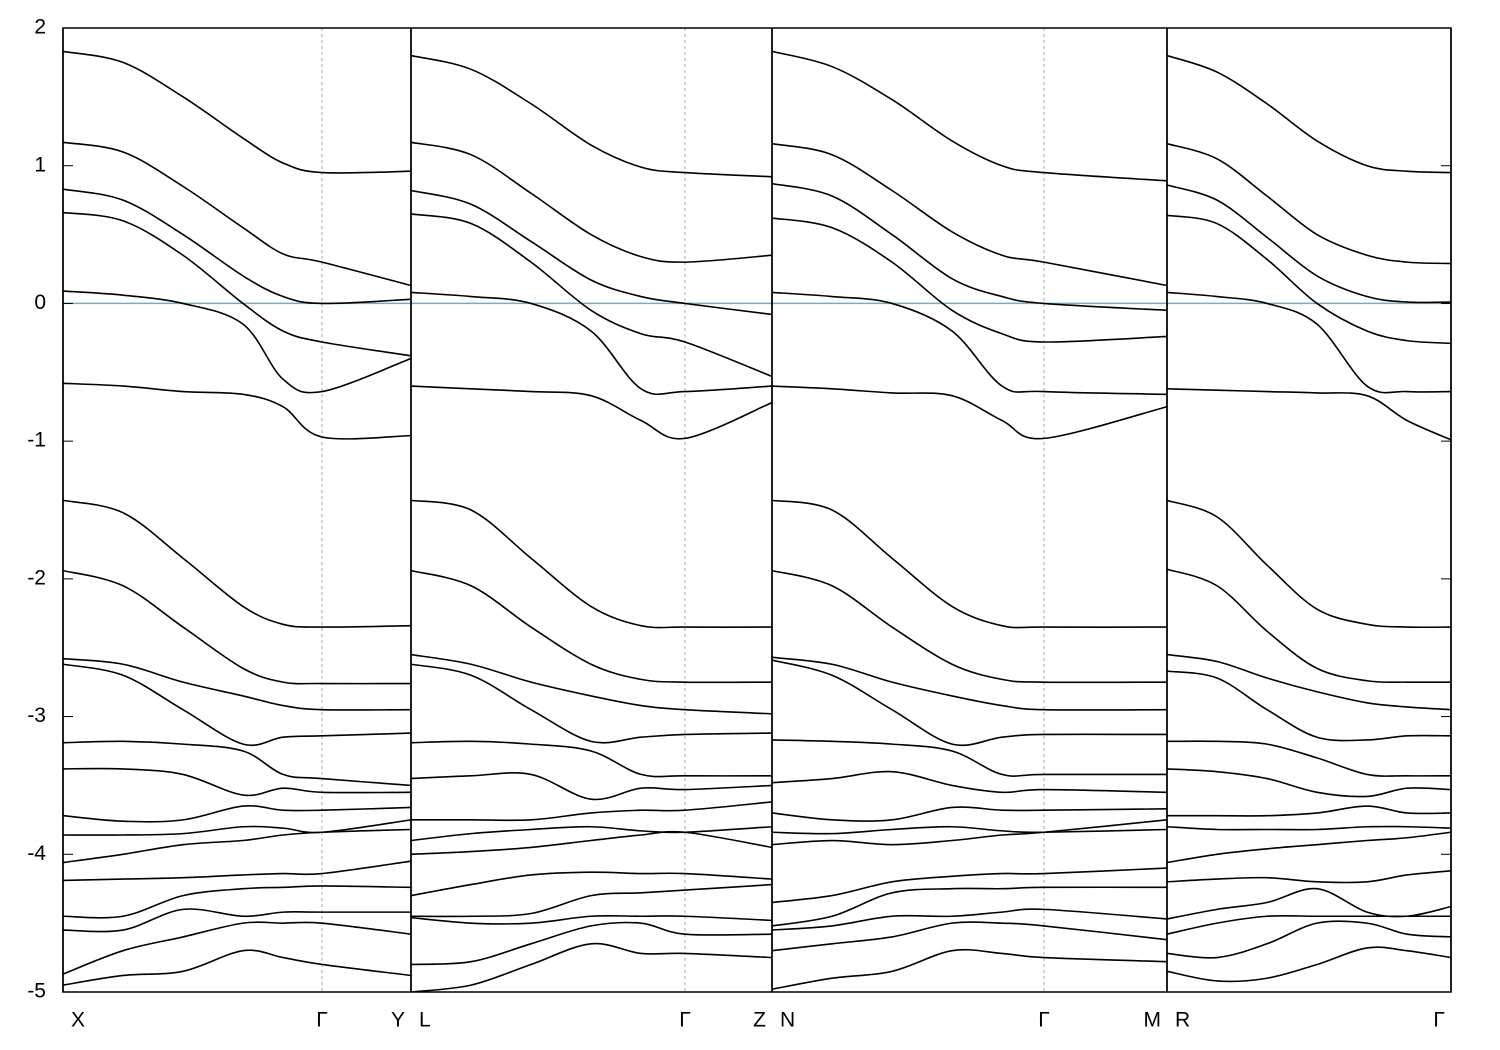 The height and width of the screenshot is (1050, 1500). I want to click on y-tick-label: -5, so click(36, 991).